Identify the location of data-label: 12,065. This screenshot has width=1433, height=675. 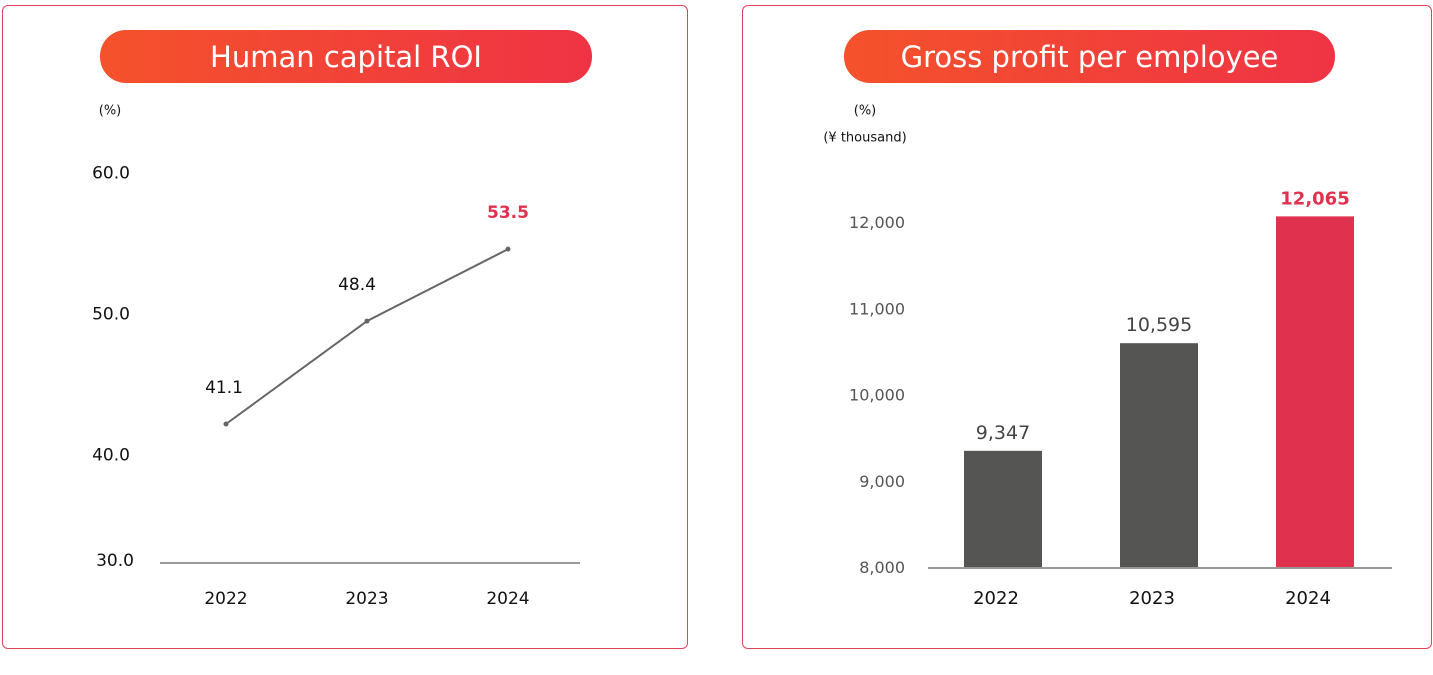
(1314, 198).